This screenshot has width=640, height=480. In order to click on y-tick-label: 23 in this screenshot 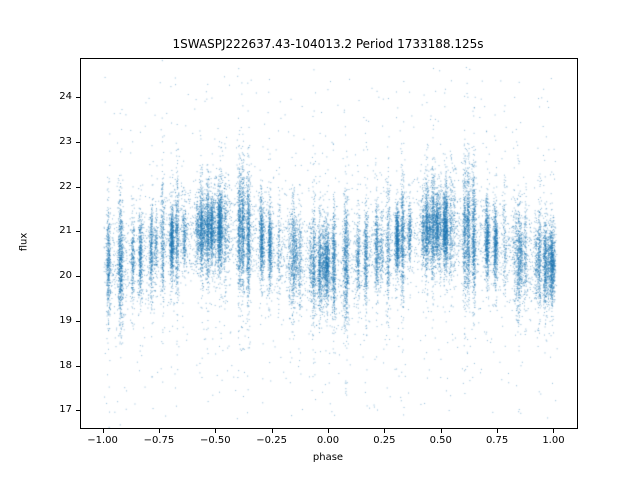, I will do `click(65, 141)`.